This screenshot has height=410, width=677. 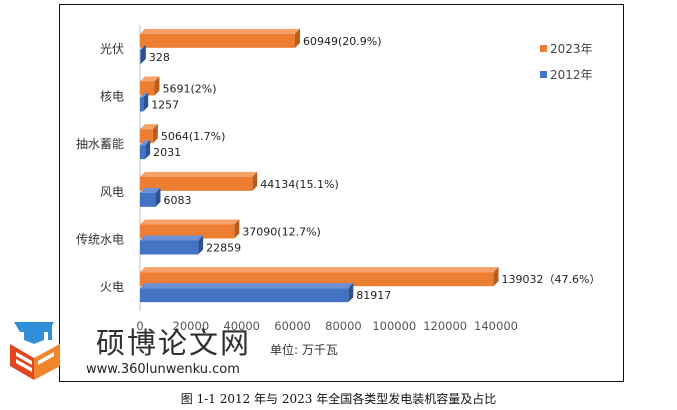 What do you see at coordinates (112, 287) in the screenshot?
I see `category-label: 火电` at bounding box center [112, 287].